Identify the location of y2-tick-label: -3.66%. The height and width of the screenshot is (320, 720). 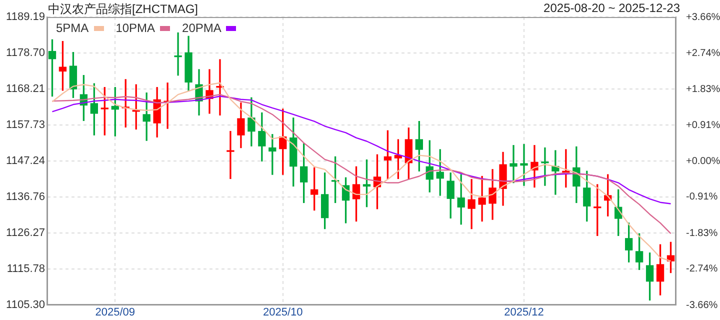
(702, 305).